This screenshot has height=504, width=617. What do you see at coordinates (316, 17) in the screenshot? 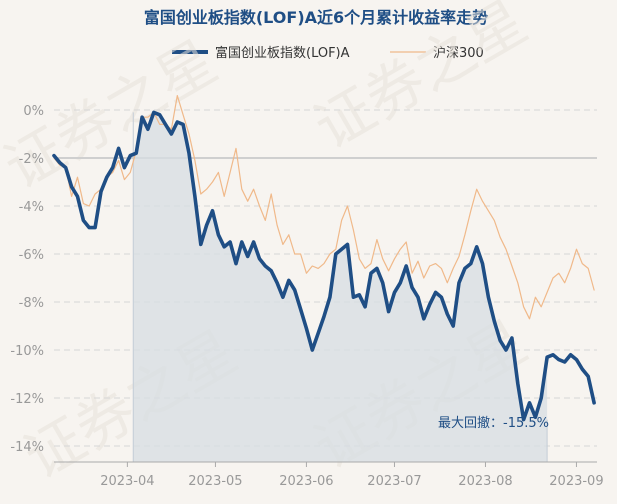
I see `chart-title: 富国创业板指数(LOF)A近6个月累计收益率走势` at bounding box center [316, 17].